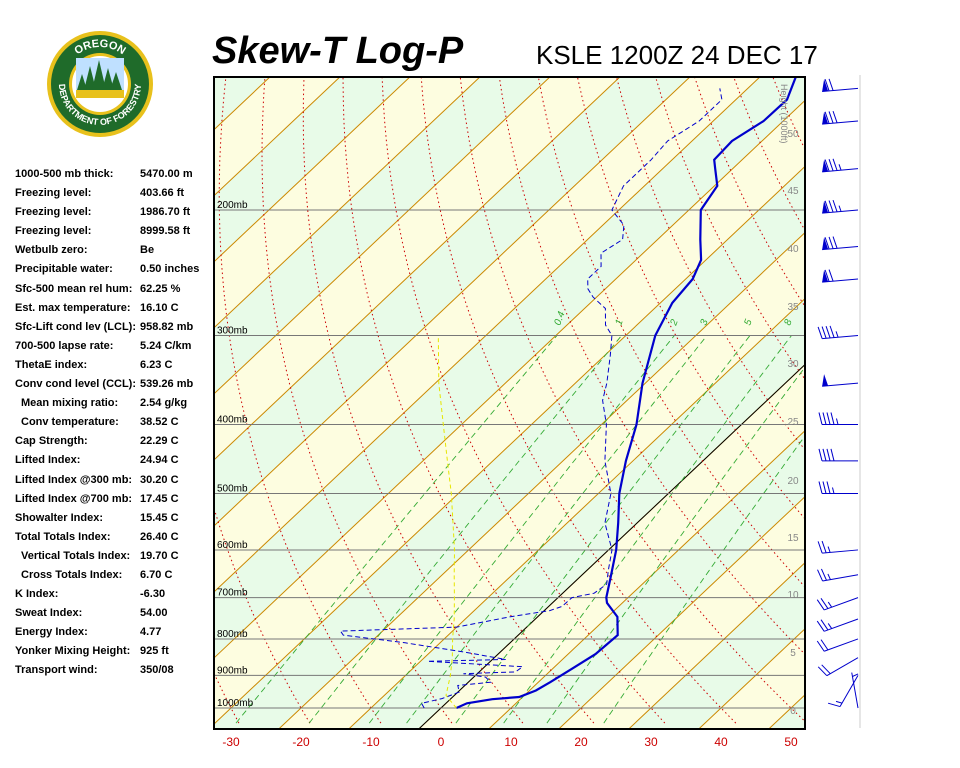  Describe the element at coordinates (793, 595) in the screenshot. I see `height-tick-label: 10` at that location.